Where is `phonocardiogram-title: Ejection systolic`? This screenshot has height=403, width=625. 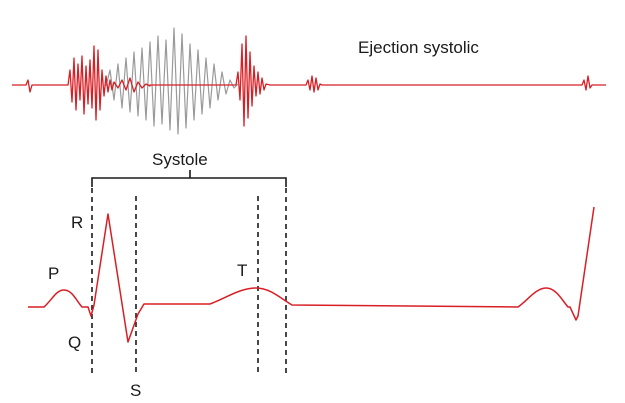
phonocardiogram-title: Ejection systolic is located at coordinates (418, 47).